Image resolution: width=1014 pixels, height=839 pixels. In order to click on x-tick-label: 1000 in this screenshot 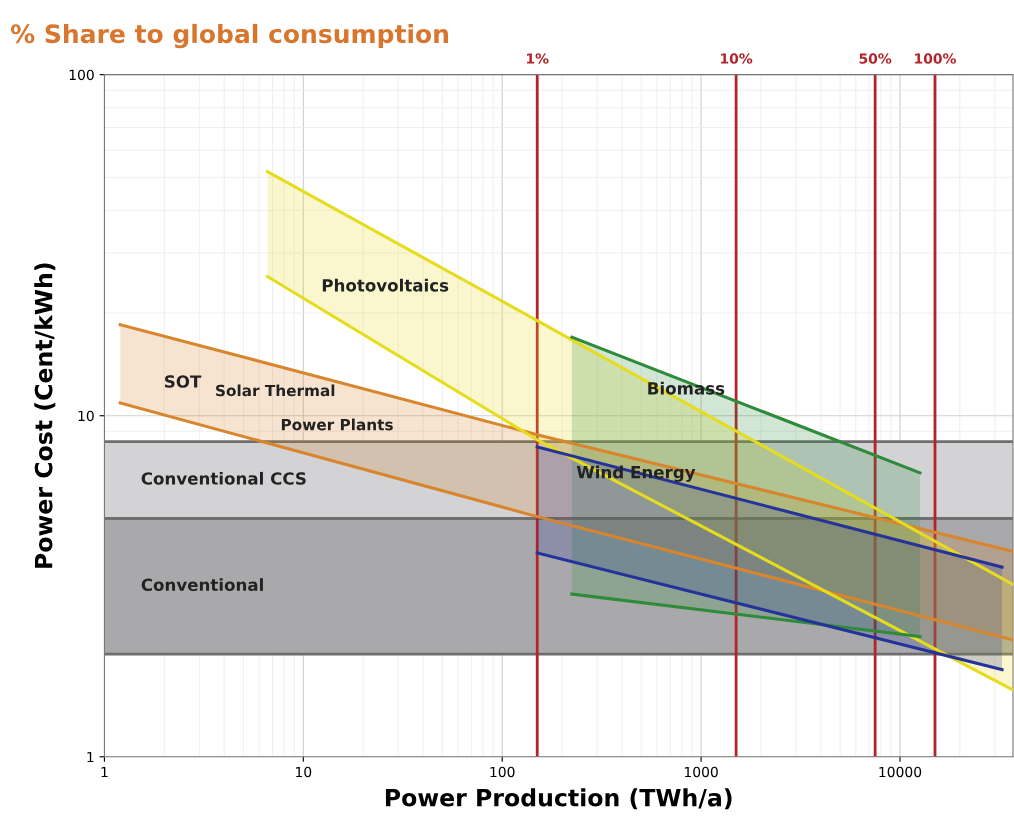, I will do `click(701, 772)`.